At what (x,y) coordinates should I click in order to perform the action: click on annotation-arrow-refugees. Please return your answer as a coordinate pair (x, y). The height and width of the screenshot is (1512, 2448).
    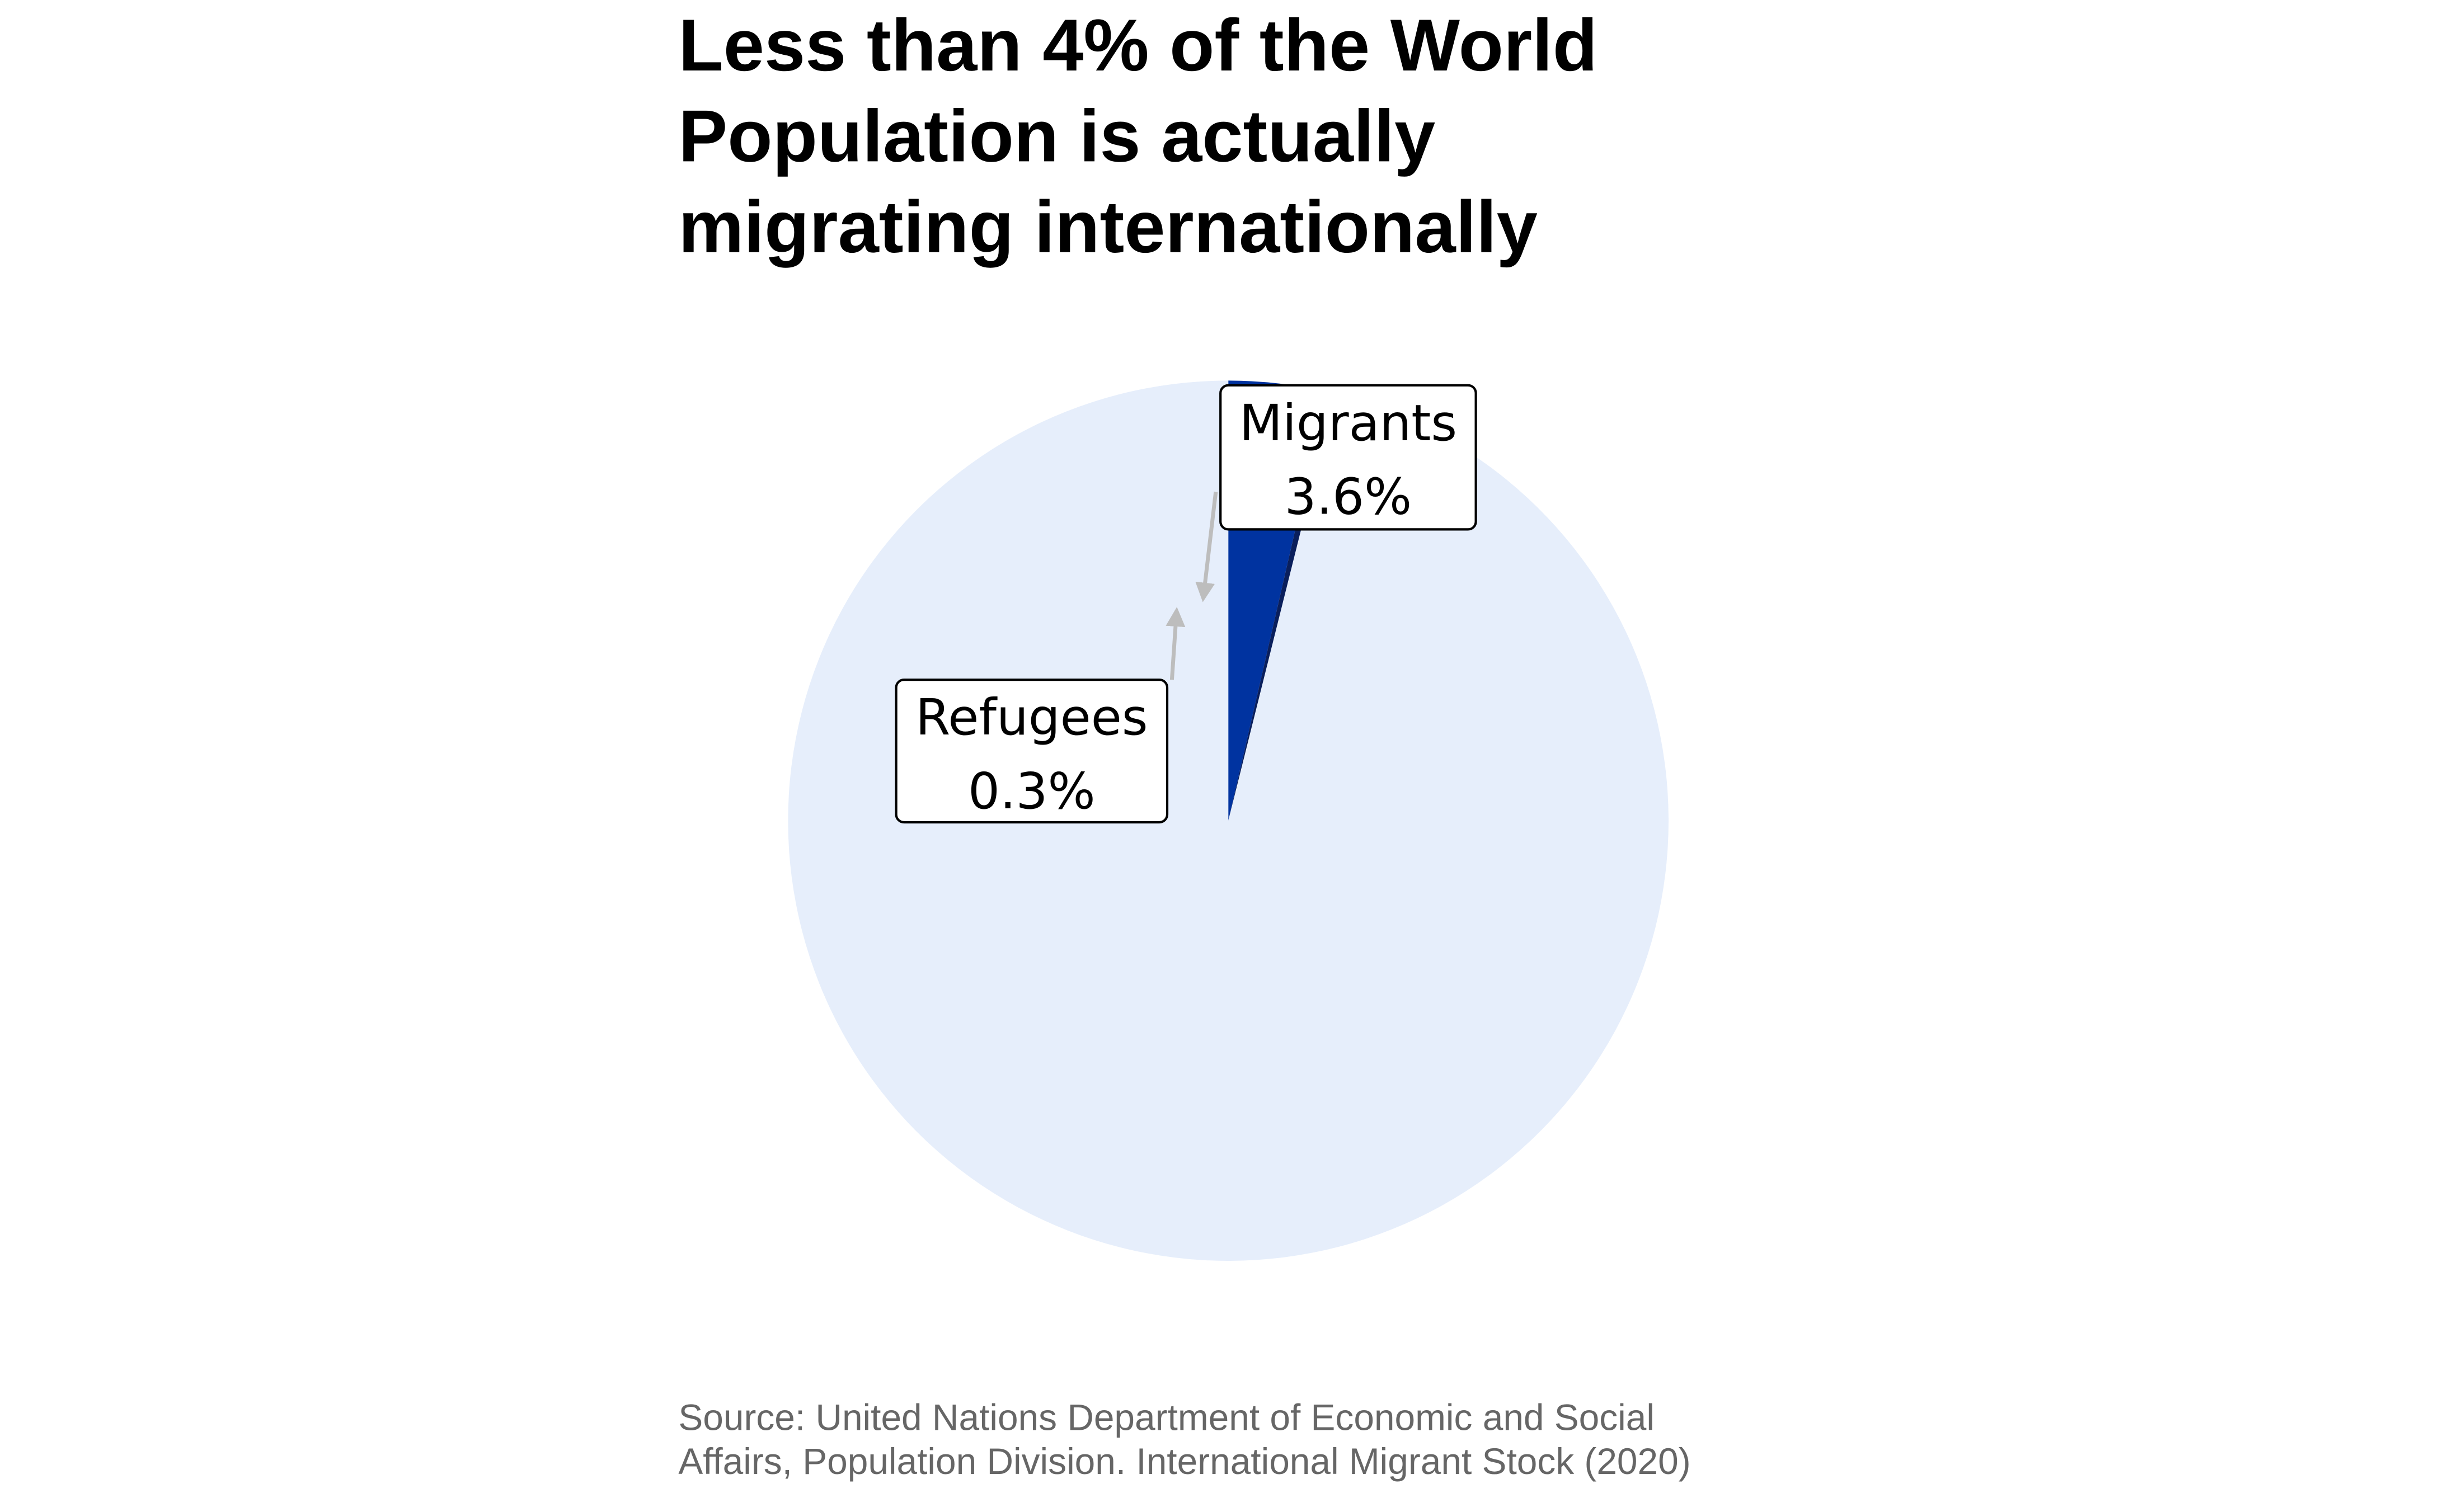
    Looking at the image, I should click on (1176, 644).